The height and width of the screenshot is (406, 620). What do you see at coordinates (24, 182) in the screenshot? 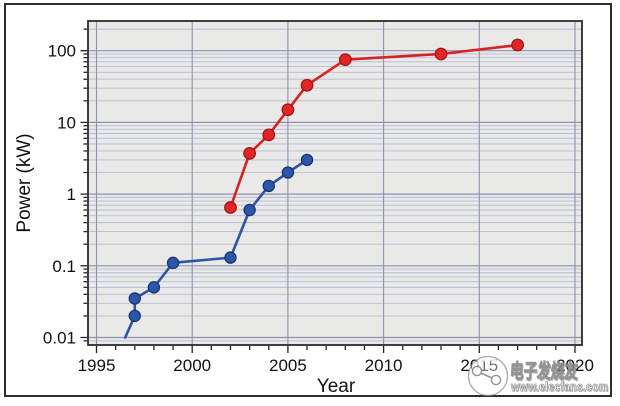
I see `y-axis-title: Power (kW)` at bounding box center [24, 182].